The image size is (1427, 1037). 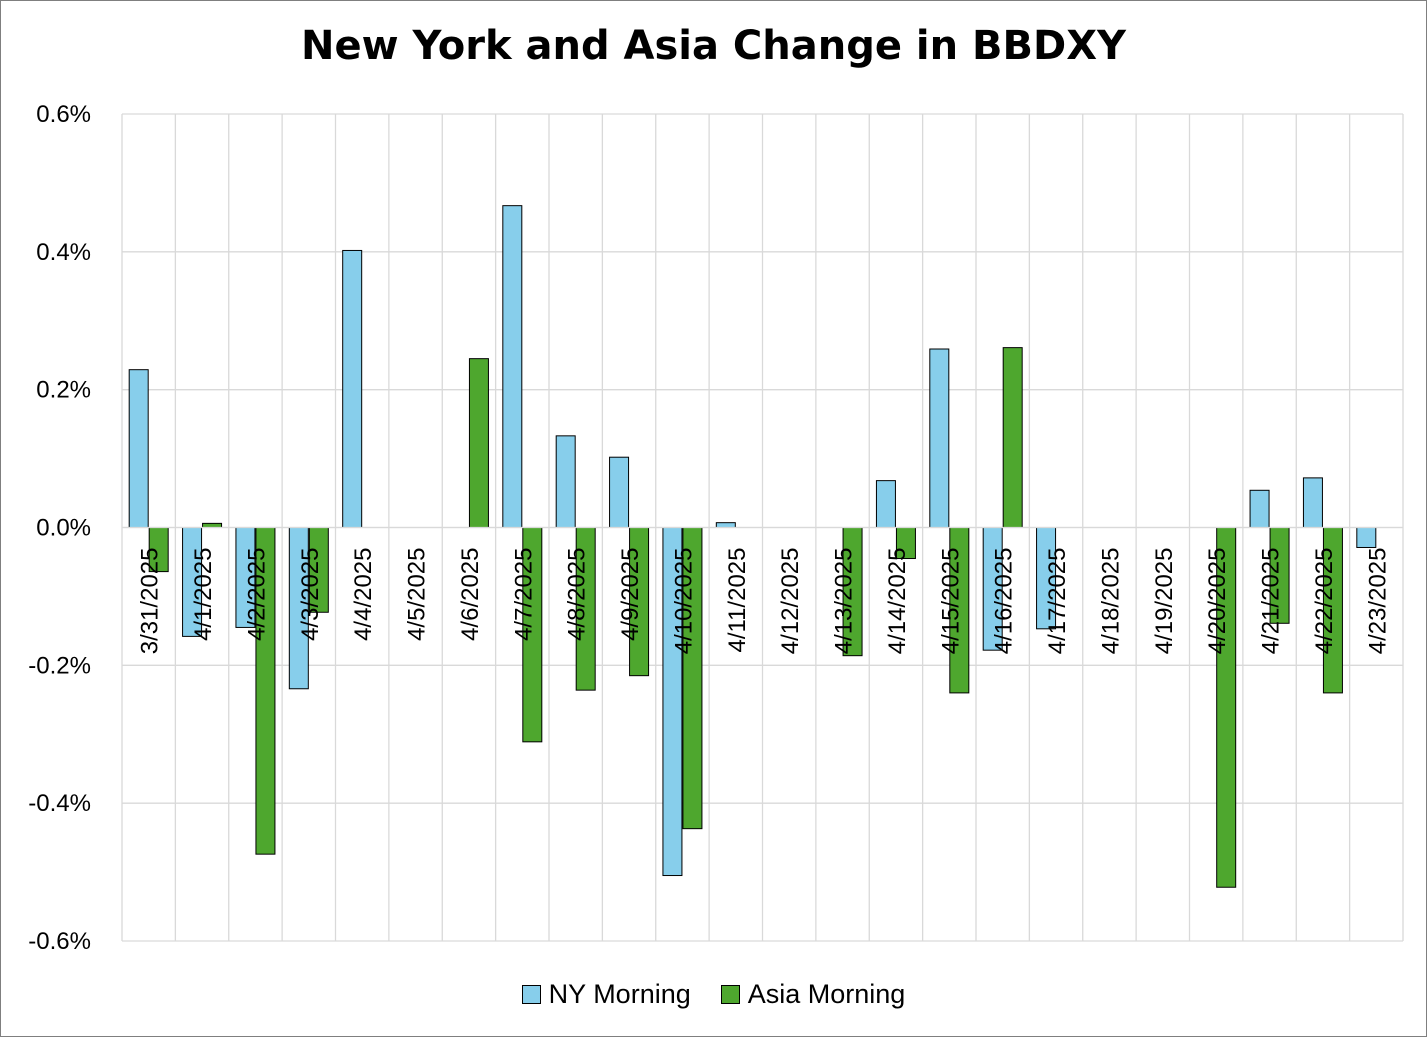 What do you see at coordinates (577, 594) in the screenshot?
I see `x-tick-label: 4/8/2025` at bounding box center [577, 594].